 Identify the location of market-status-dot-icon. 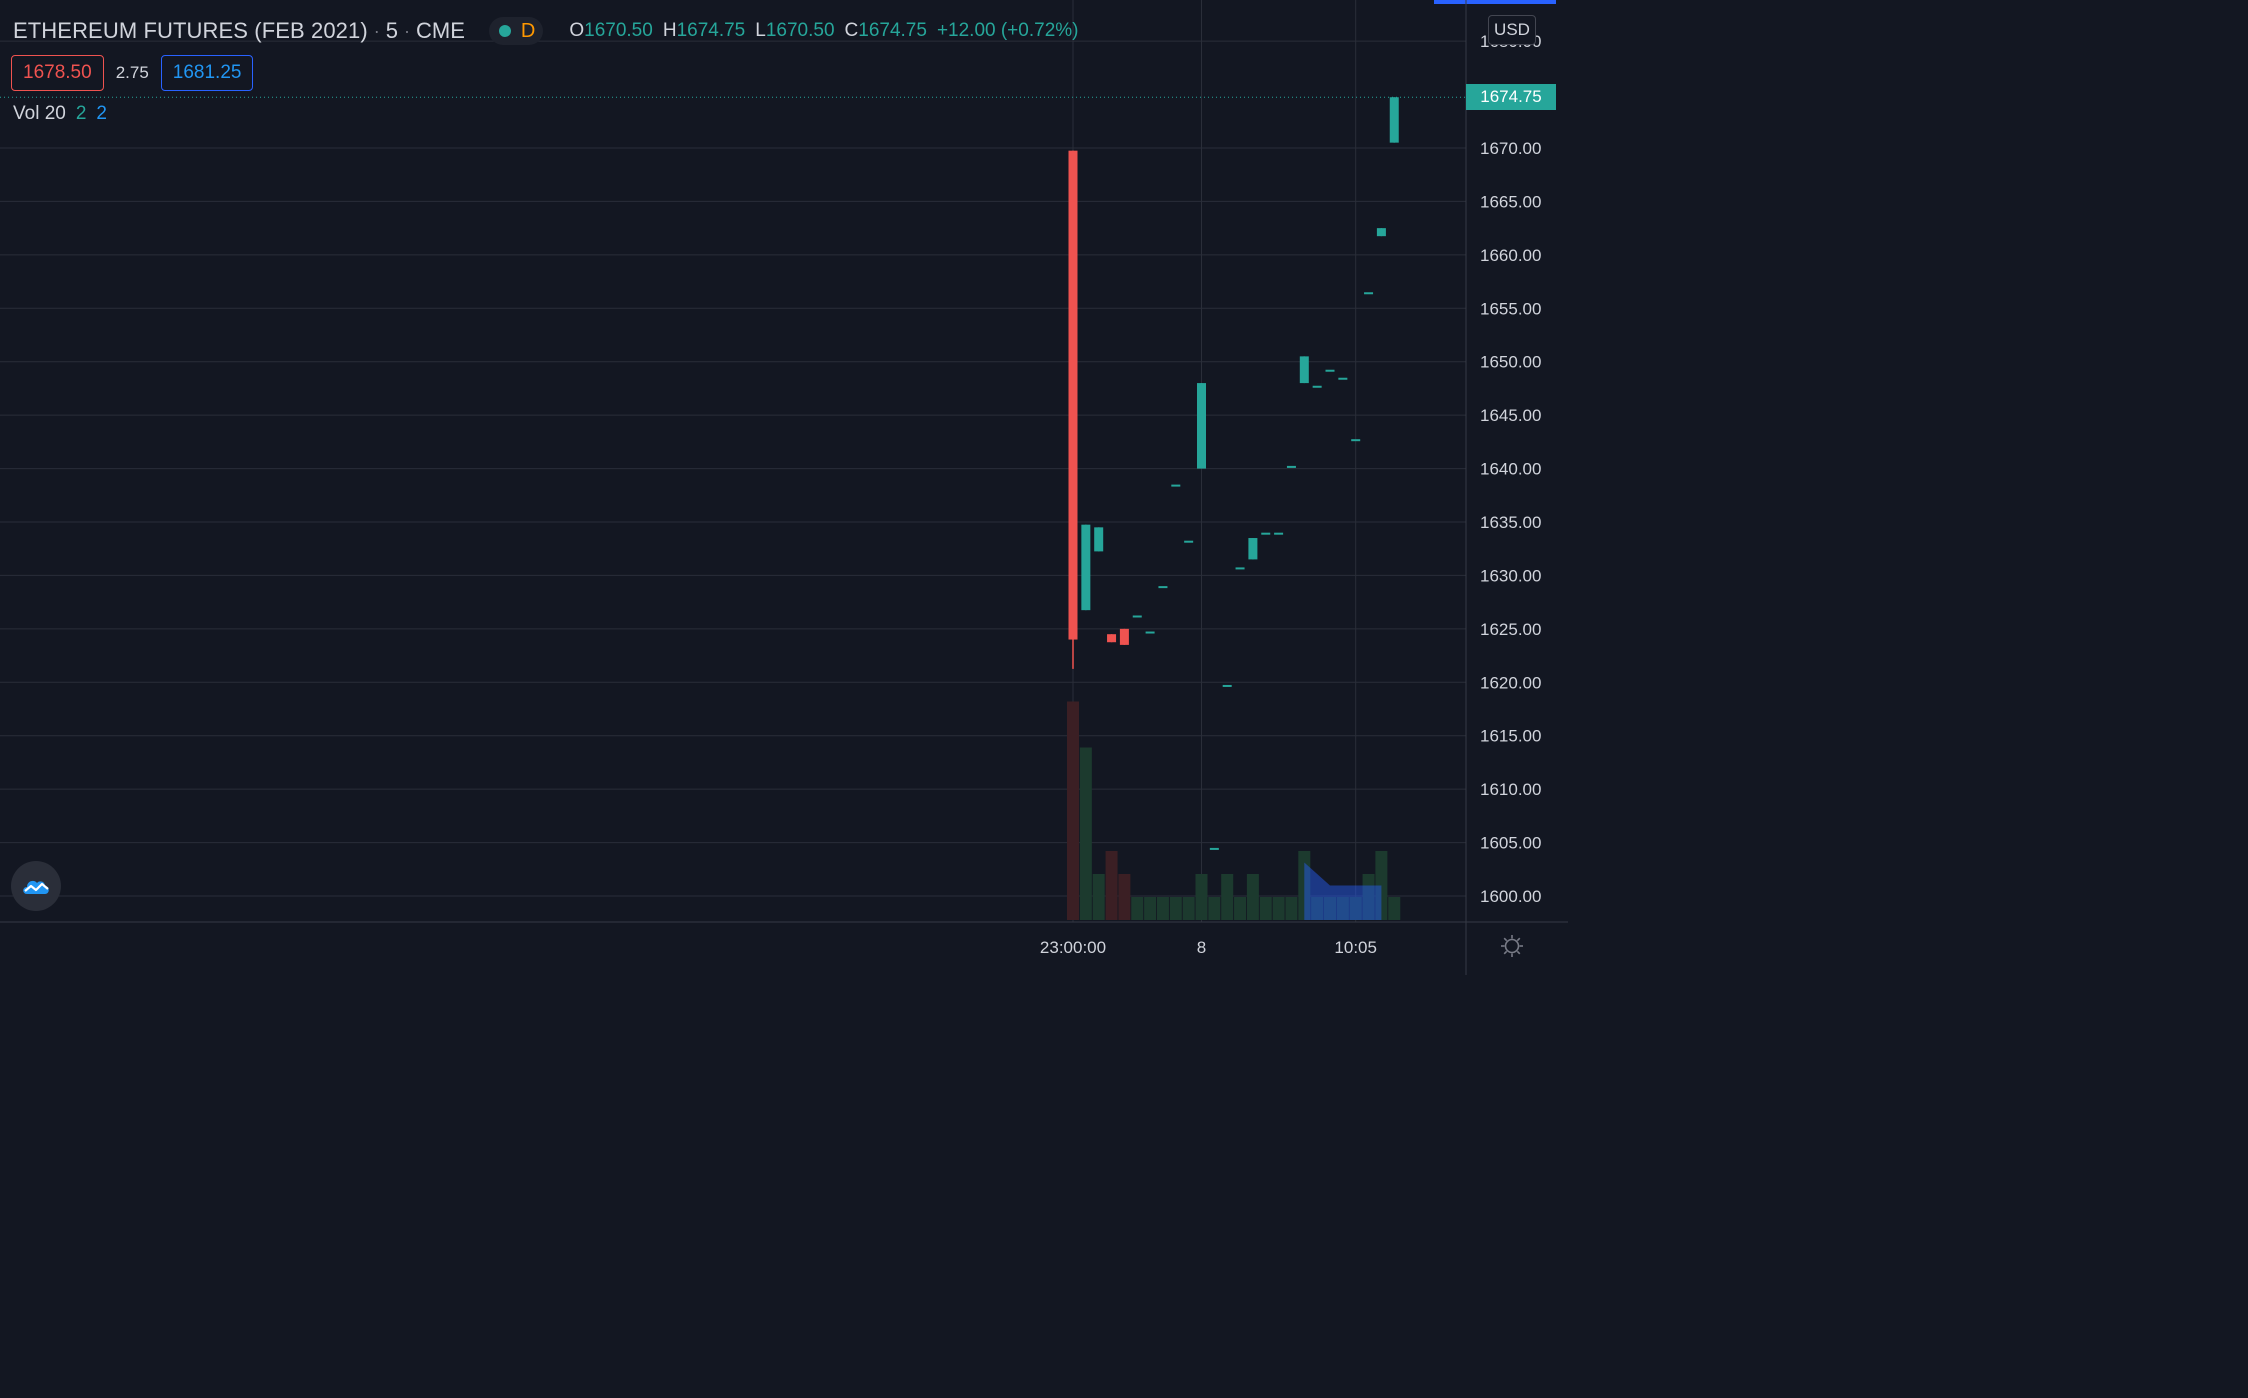
(504, 31).